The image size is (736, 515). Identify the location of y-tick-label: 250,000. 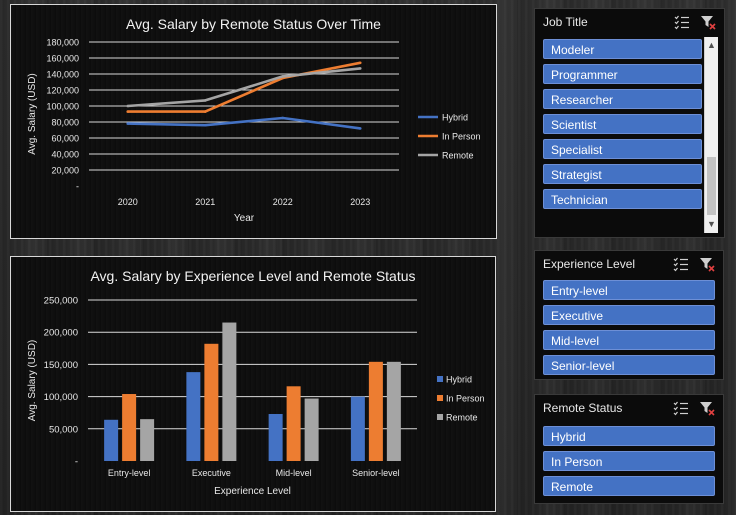
(61, 301).